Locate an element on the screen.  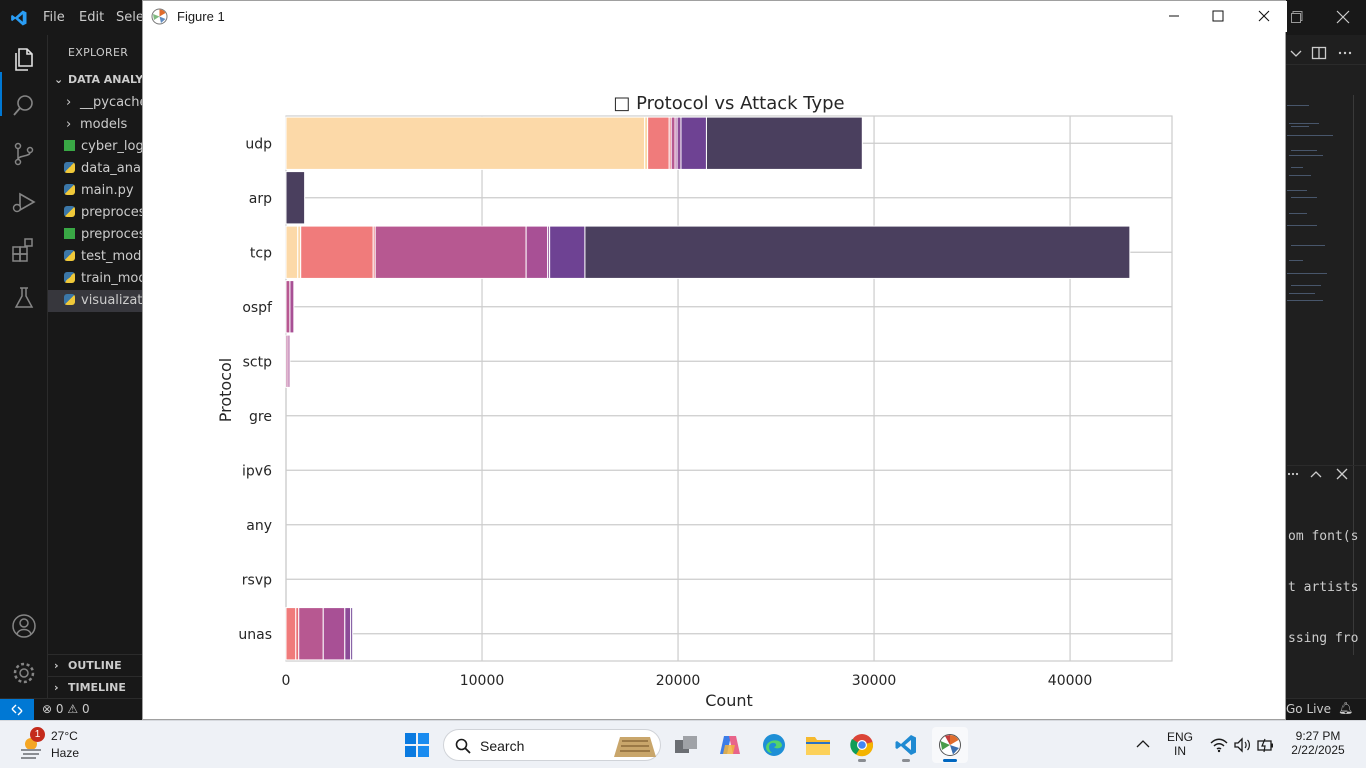
minimize-button is located at coordinates (1174, 16).